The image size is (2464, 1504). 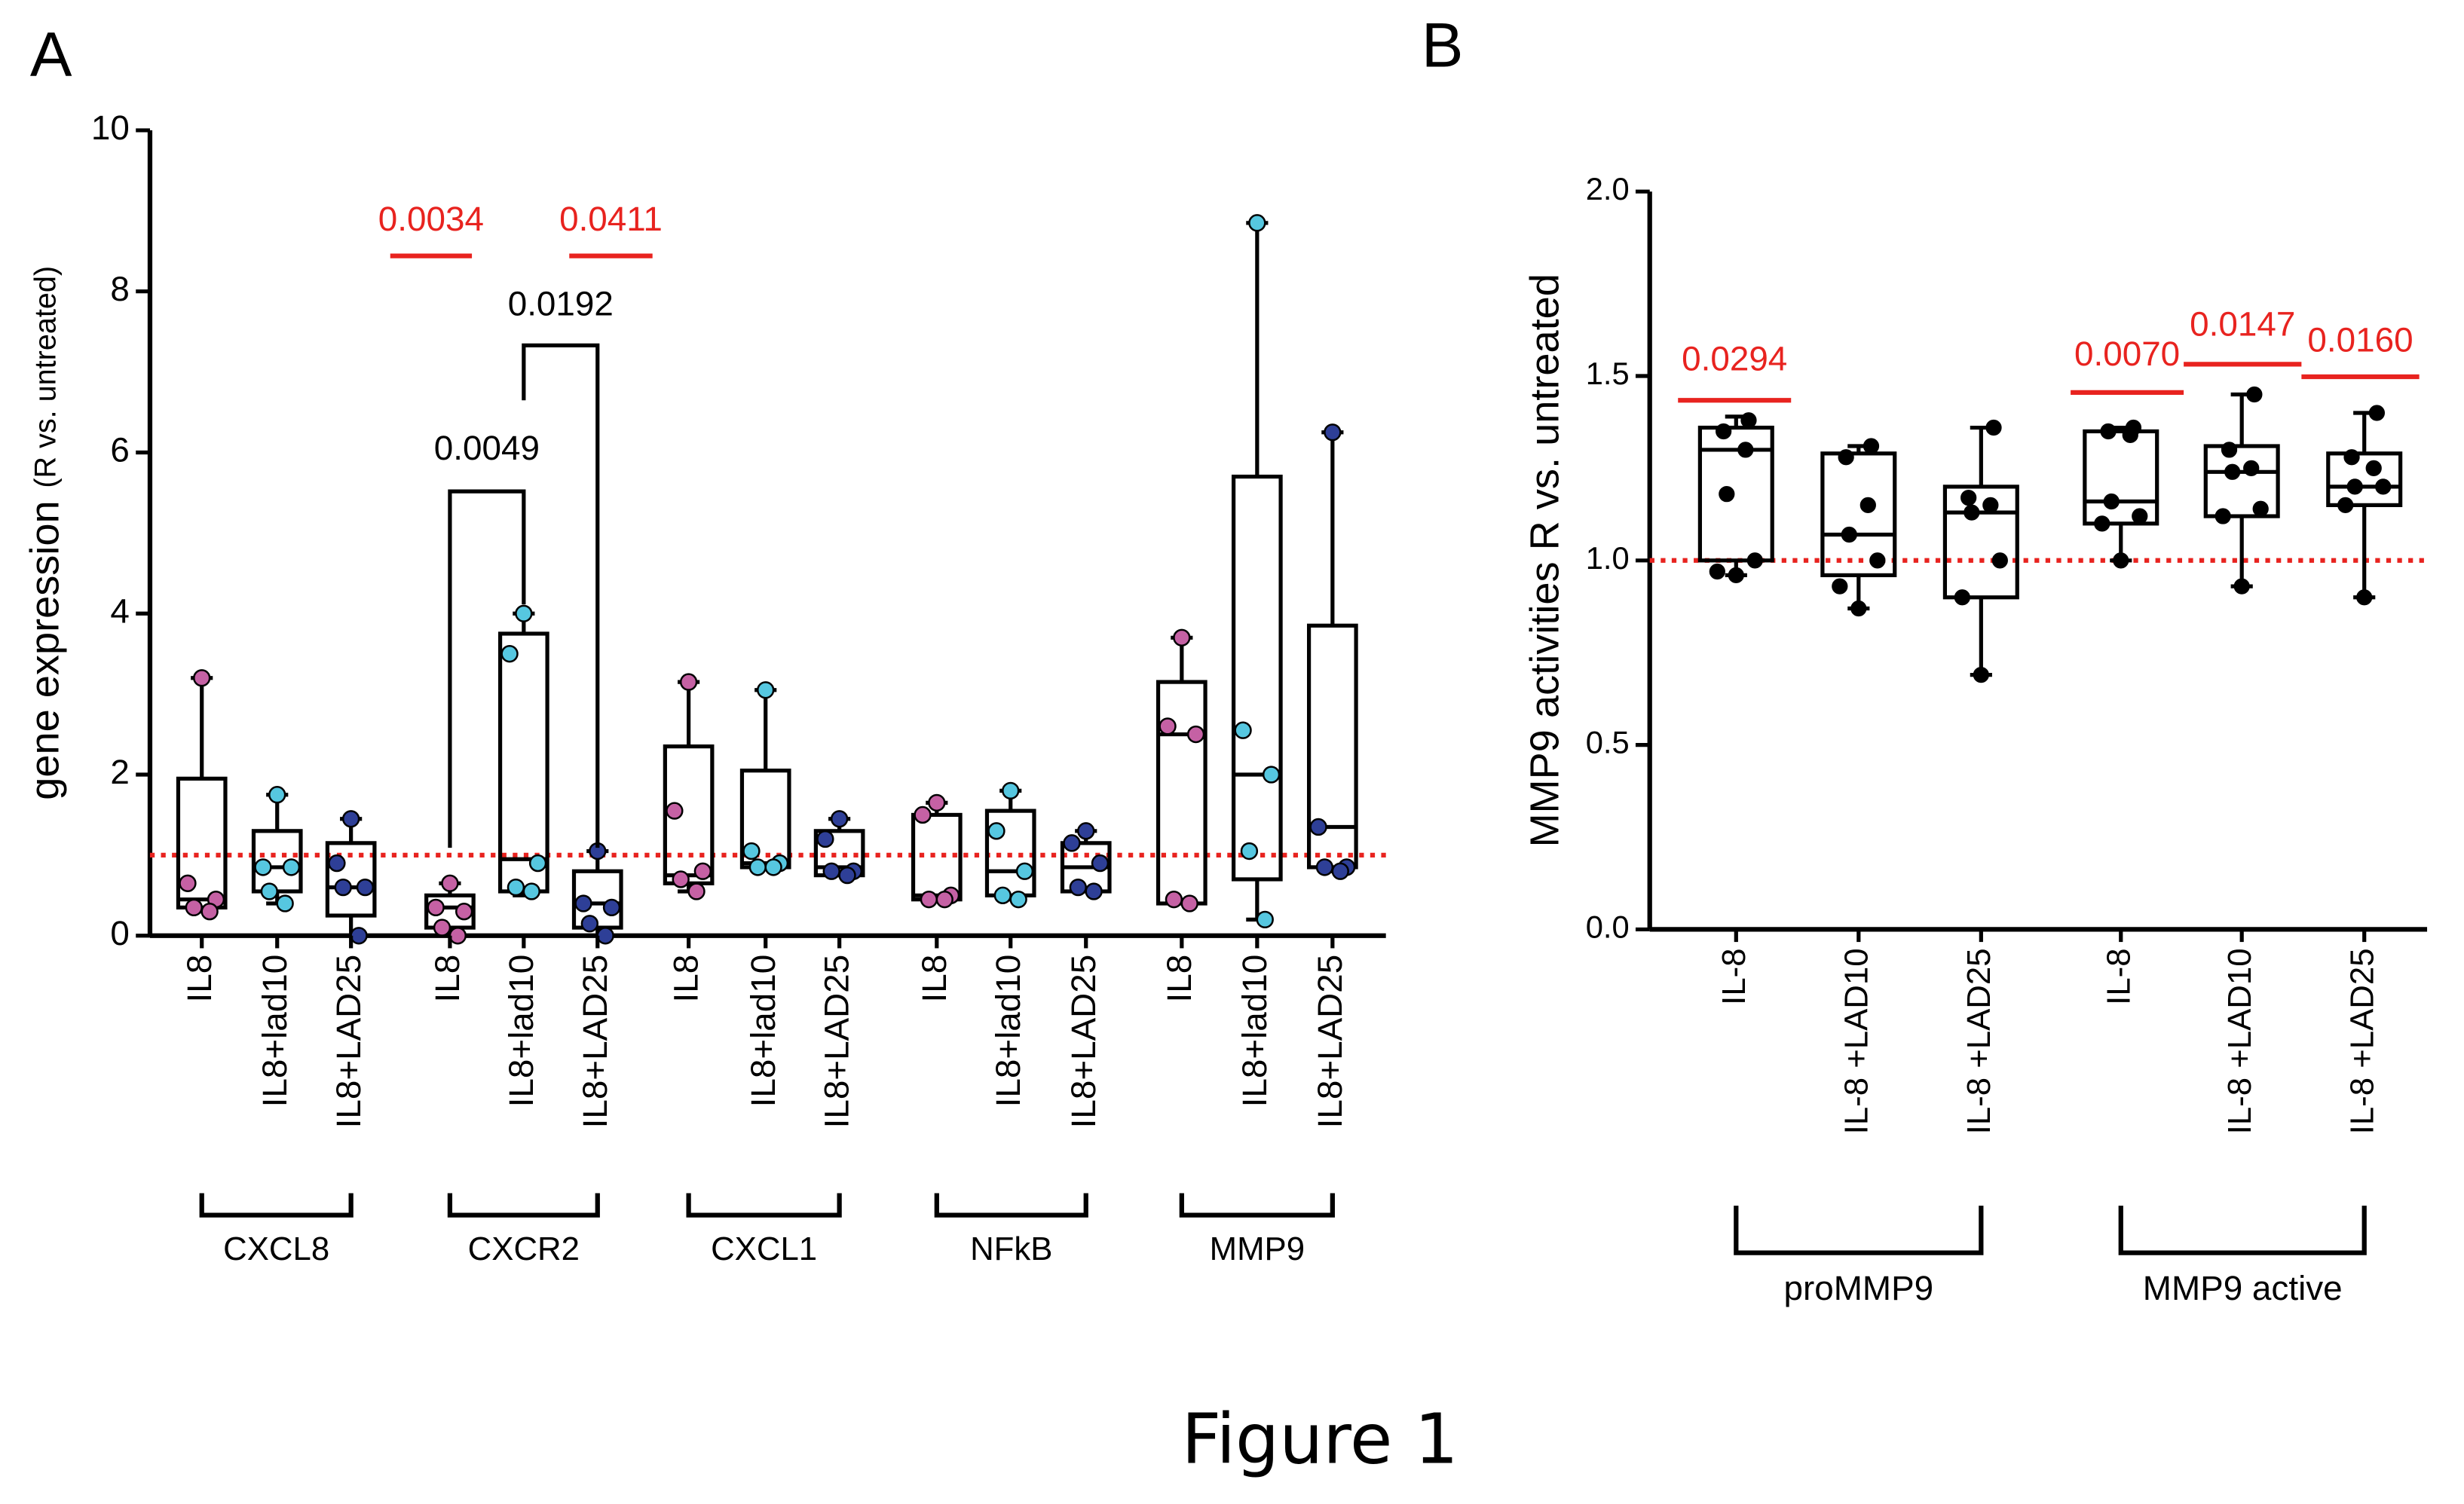 I want to click on group-label: CXCR2, so click(x=524, y=1248).